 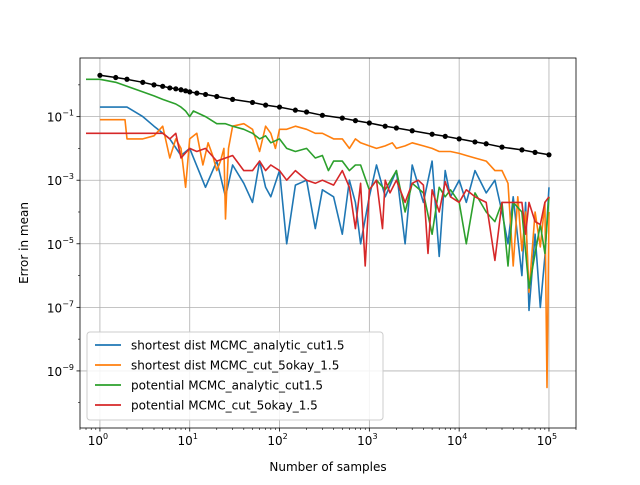 What do you see at coordinates (60, 180) in the screenshot?
I see `y-tick-label: 10⁻³` at bounding box center [60, 180].